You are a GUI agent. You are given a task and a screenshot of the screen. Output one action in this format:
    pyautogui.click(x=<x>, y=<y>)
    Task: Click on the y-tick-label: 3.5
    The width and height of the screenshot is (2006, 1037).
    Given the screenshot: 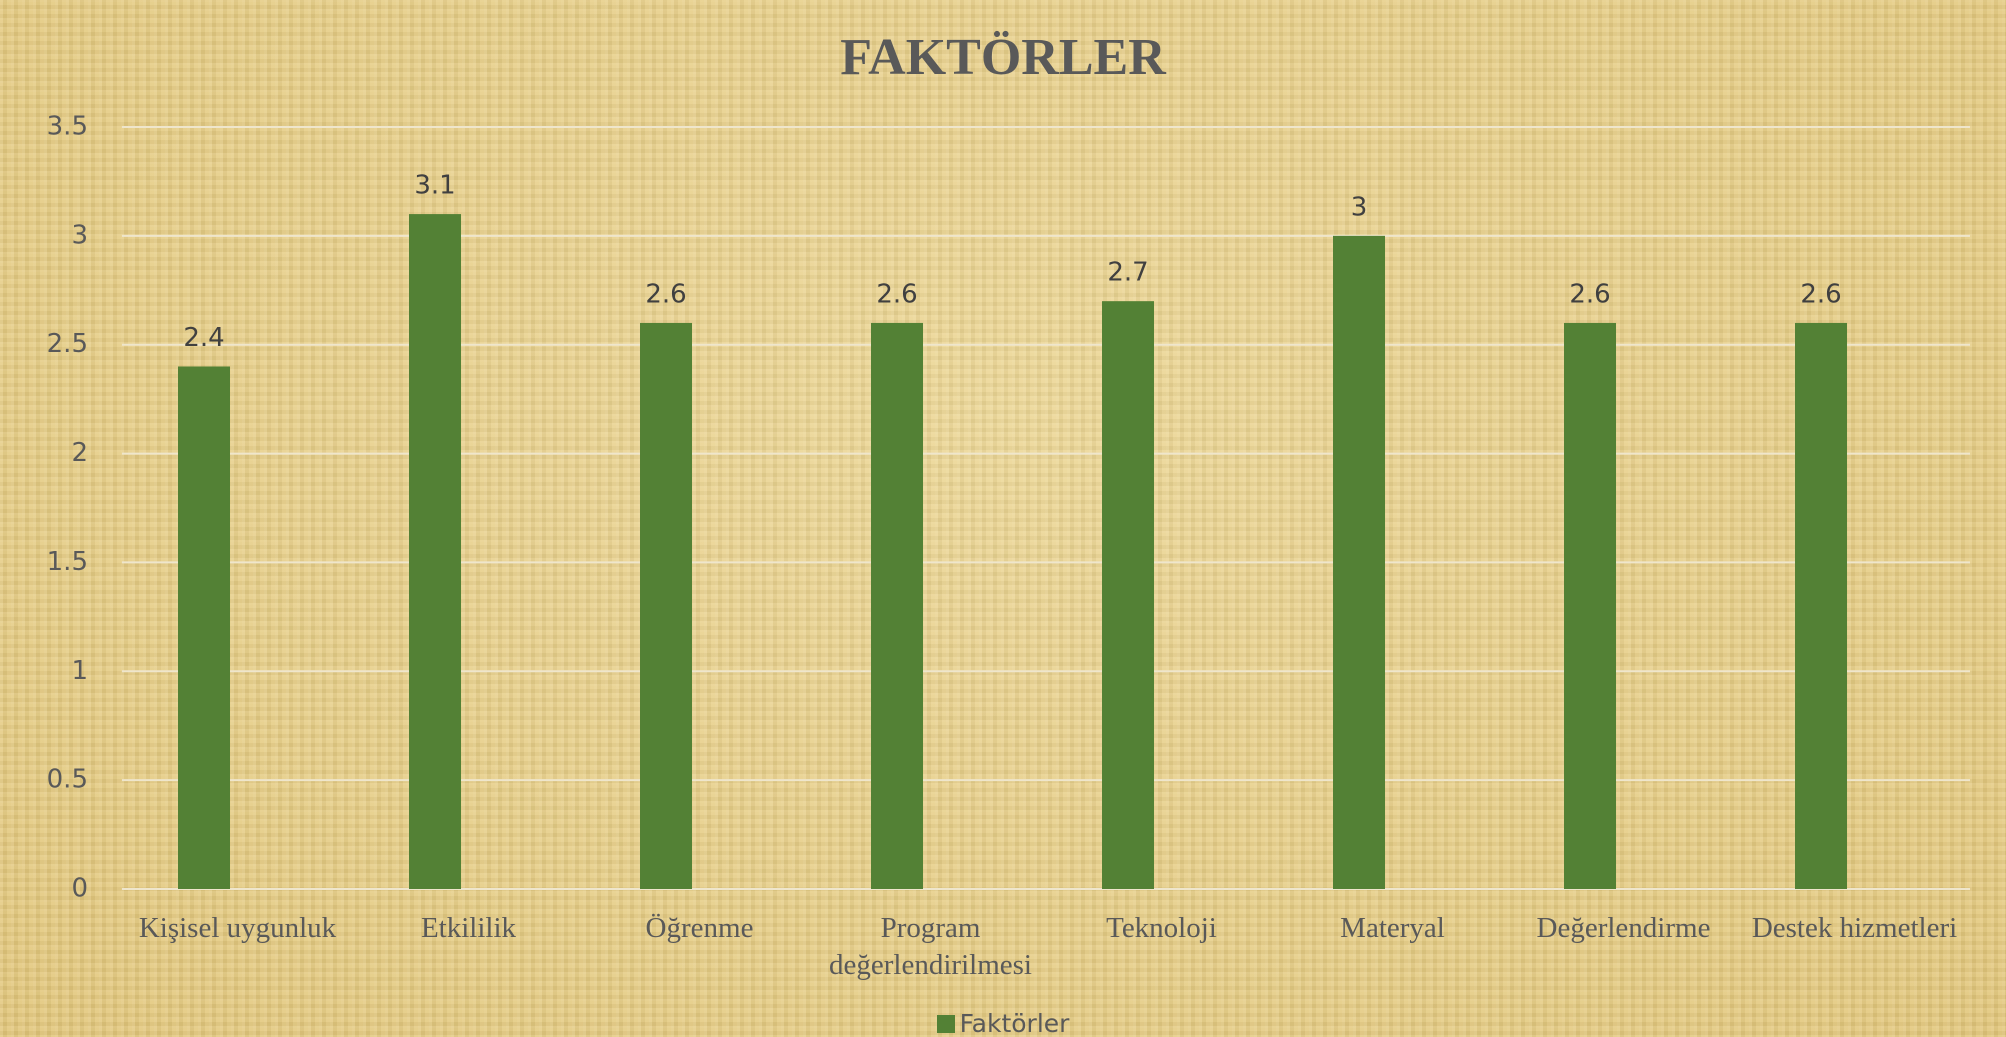 What is the action you would take?
    pyautogui.click(x=67, y=127)
    